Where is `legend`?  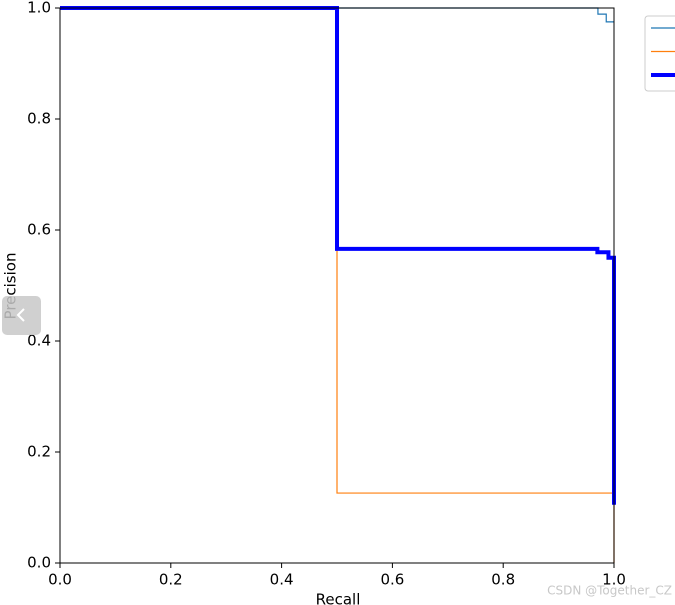
legend is located at coordinates (659, 53).